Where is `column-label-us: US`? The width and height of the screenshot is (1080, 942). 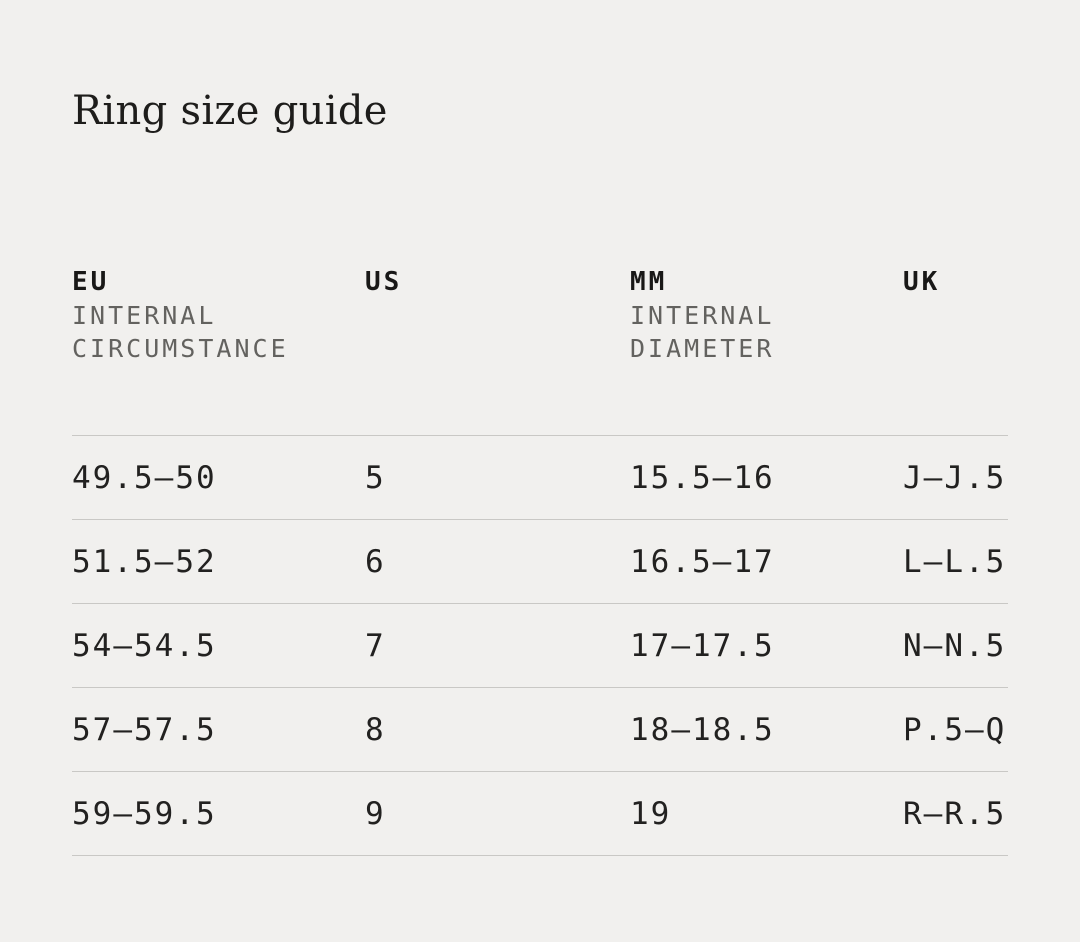
column-label-us: US is located at coordinates (384, 282).